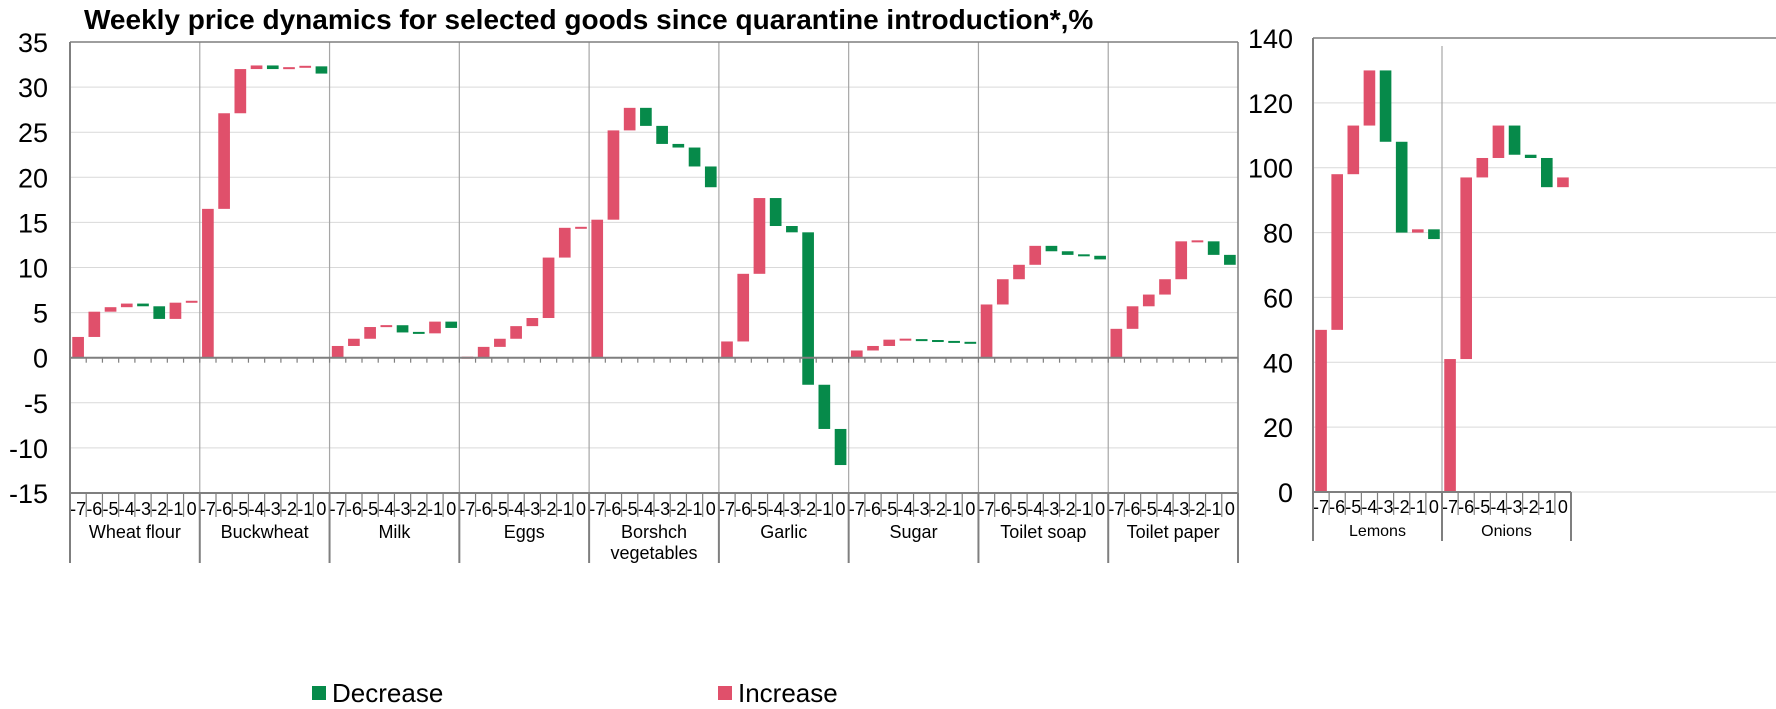 This screenshot has height=709, width=1776. What do you see at coordinates (1353, 150) in the screenshot?
I see `bar-lemons-week-m5` at bounding box center [1353, 150].